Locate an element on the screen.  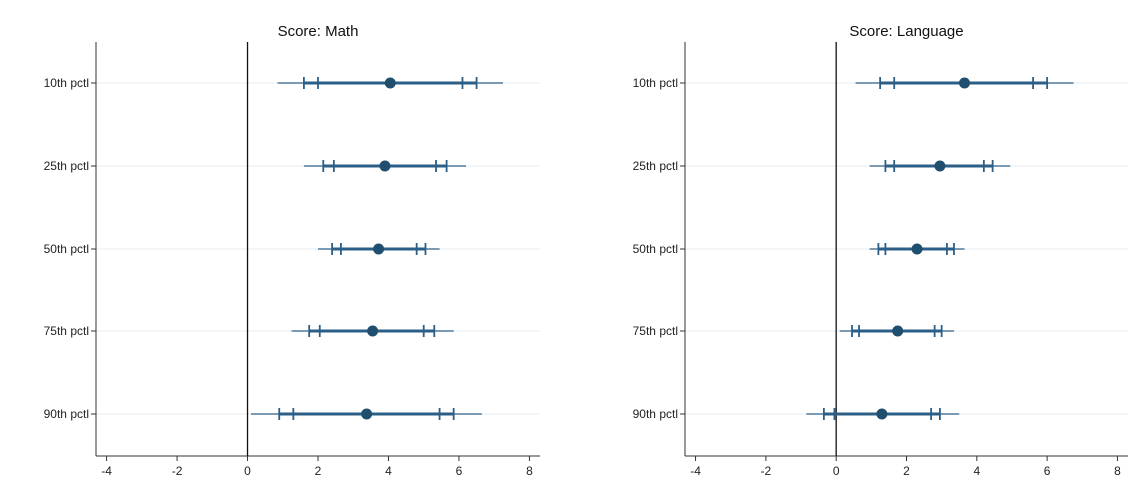
chart-title: Score: Language is located at coordinates (906, 31).